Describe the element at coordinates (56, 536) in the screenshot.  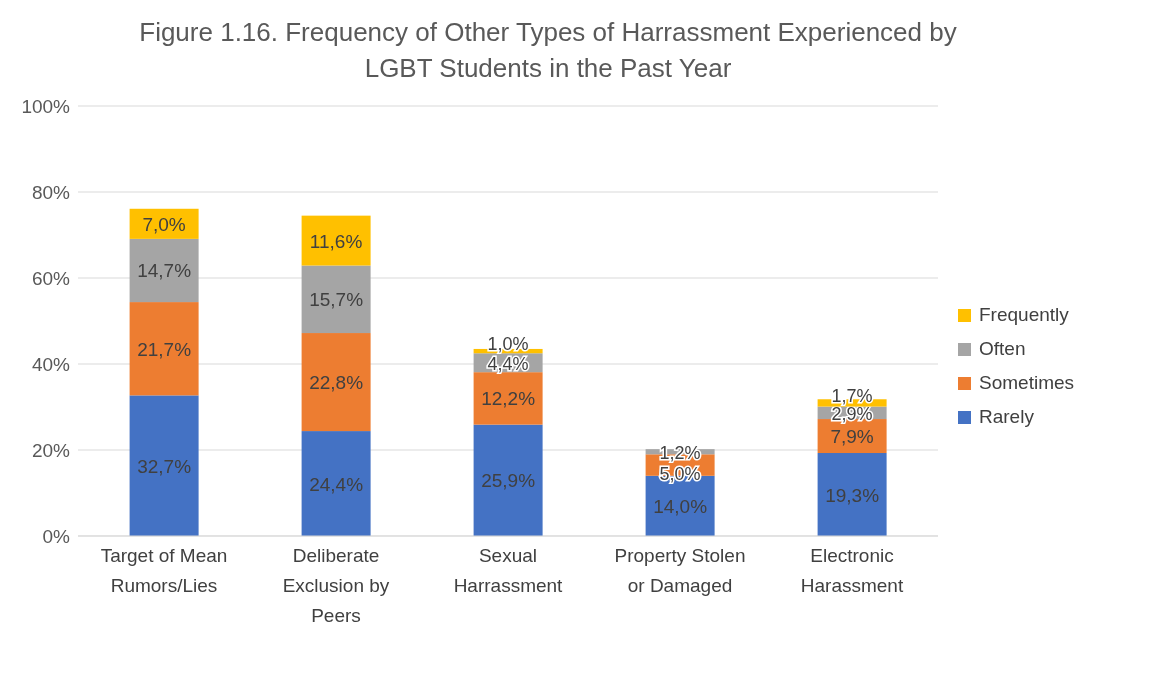
I see `y-tick-label: 0%` at that location.